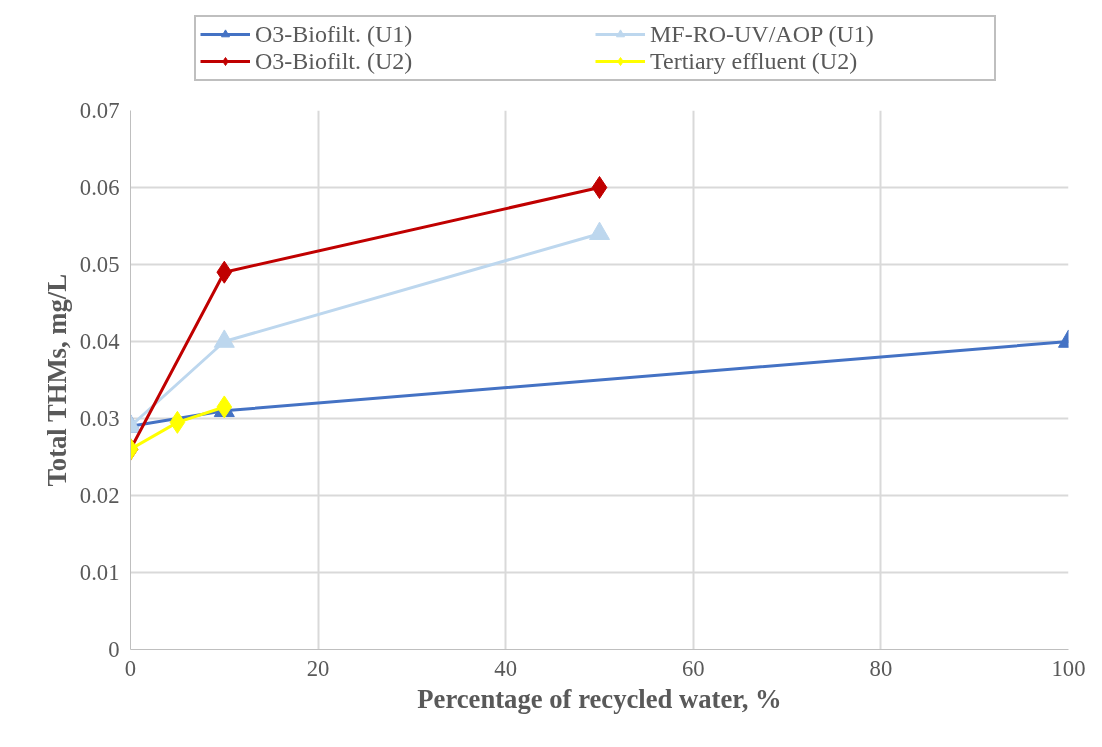 The height and width of the screenshot is (747, 1102). What do you see at coordinates (99, 495) in the screenshot?
I see `y-tick-label: 0.02` at bounding box center [99, 495].